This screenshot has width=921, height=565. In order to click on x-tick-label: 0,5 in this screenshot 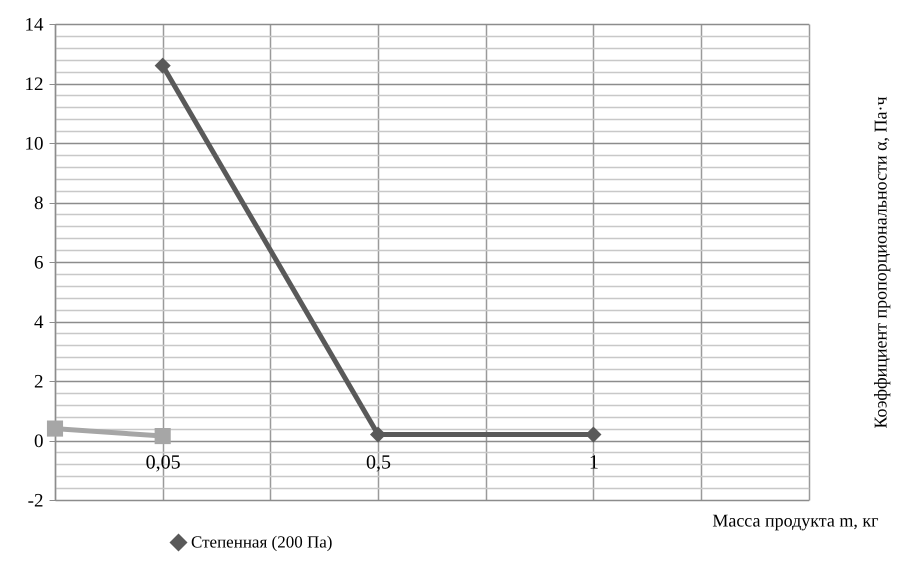, I will do `click(379, 463)`.